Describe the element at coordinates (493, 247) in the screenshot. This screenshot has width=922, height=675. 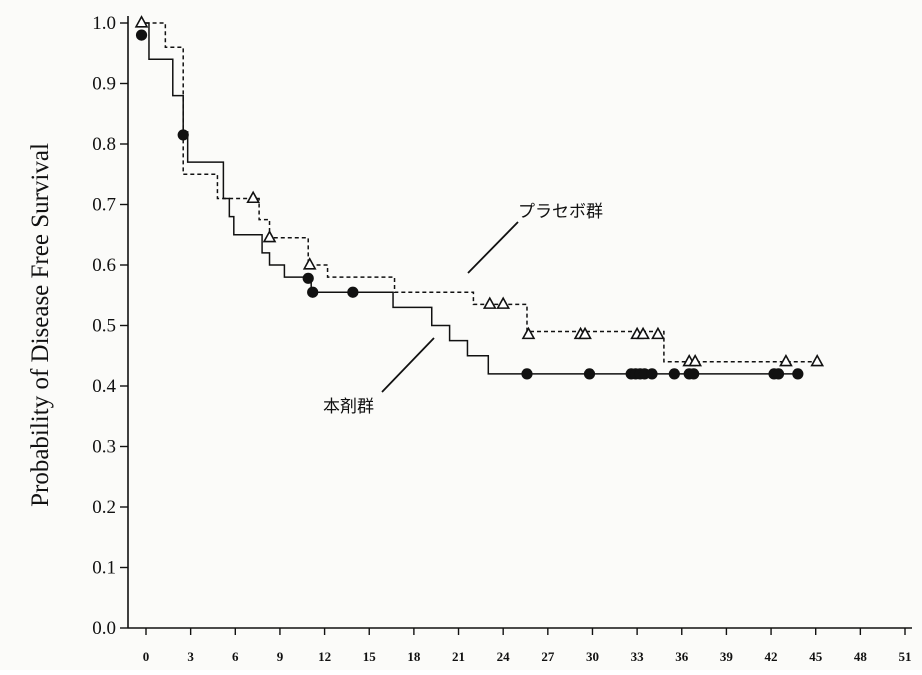
I see `placebo-pointer-line` at that location.